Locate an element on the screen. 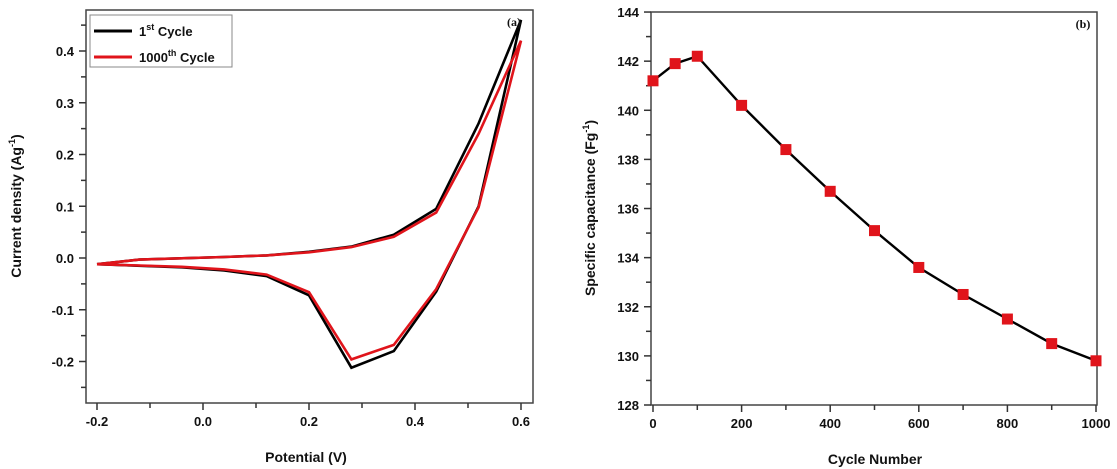 The height and width of the screenshot is (469, 1117). x-ticks-b: 0 200 400 600 800 1000 is located at coordinates (879, 418).